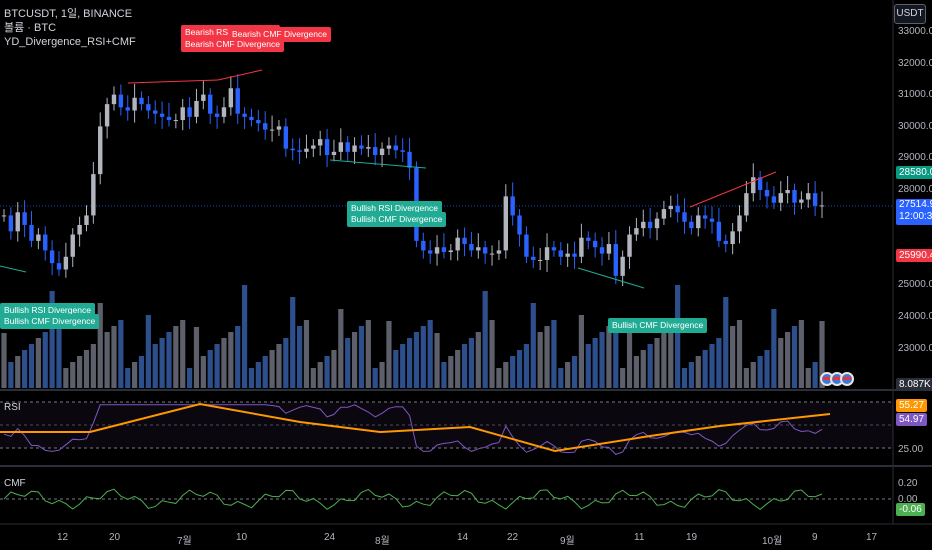 The image size is (932, 550). What do you see at coordinates (915, 284) in the screenshot?
I see `price-axis-tick: 25000.00` at bounding box center [915, 284].